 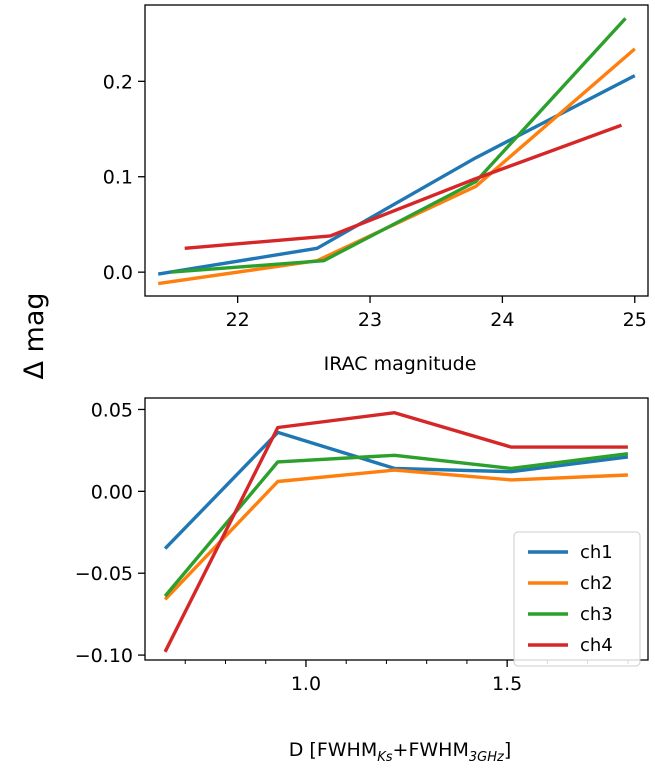 I want to click on bottom-xlabel-suffix: ], so click(x=507, y=750).